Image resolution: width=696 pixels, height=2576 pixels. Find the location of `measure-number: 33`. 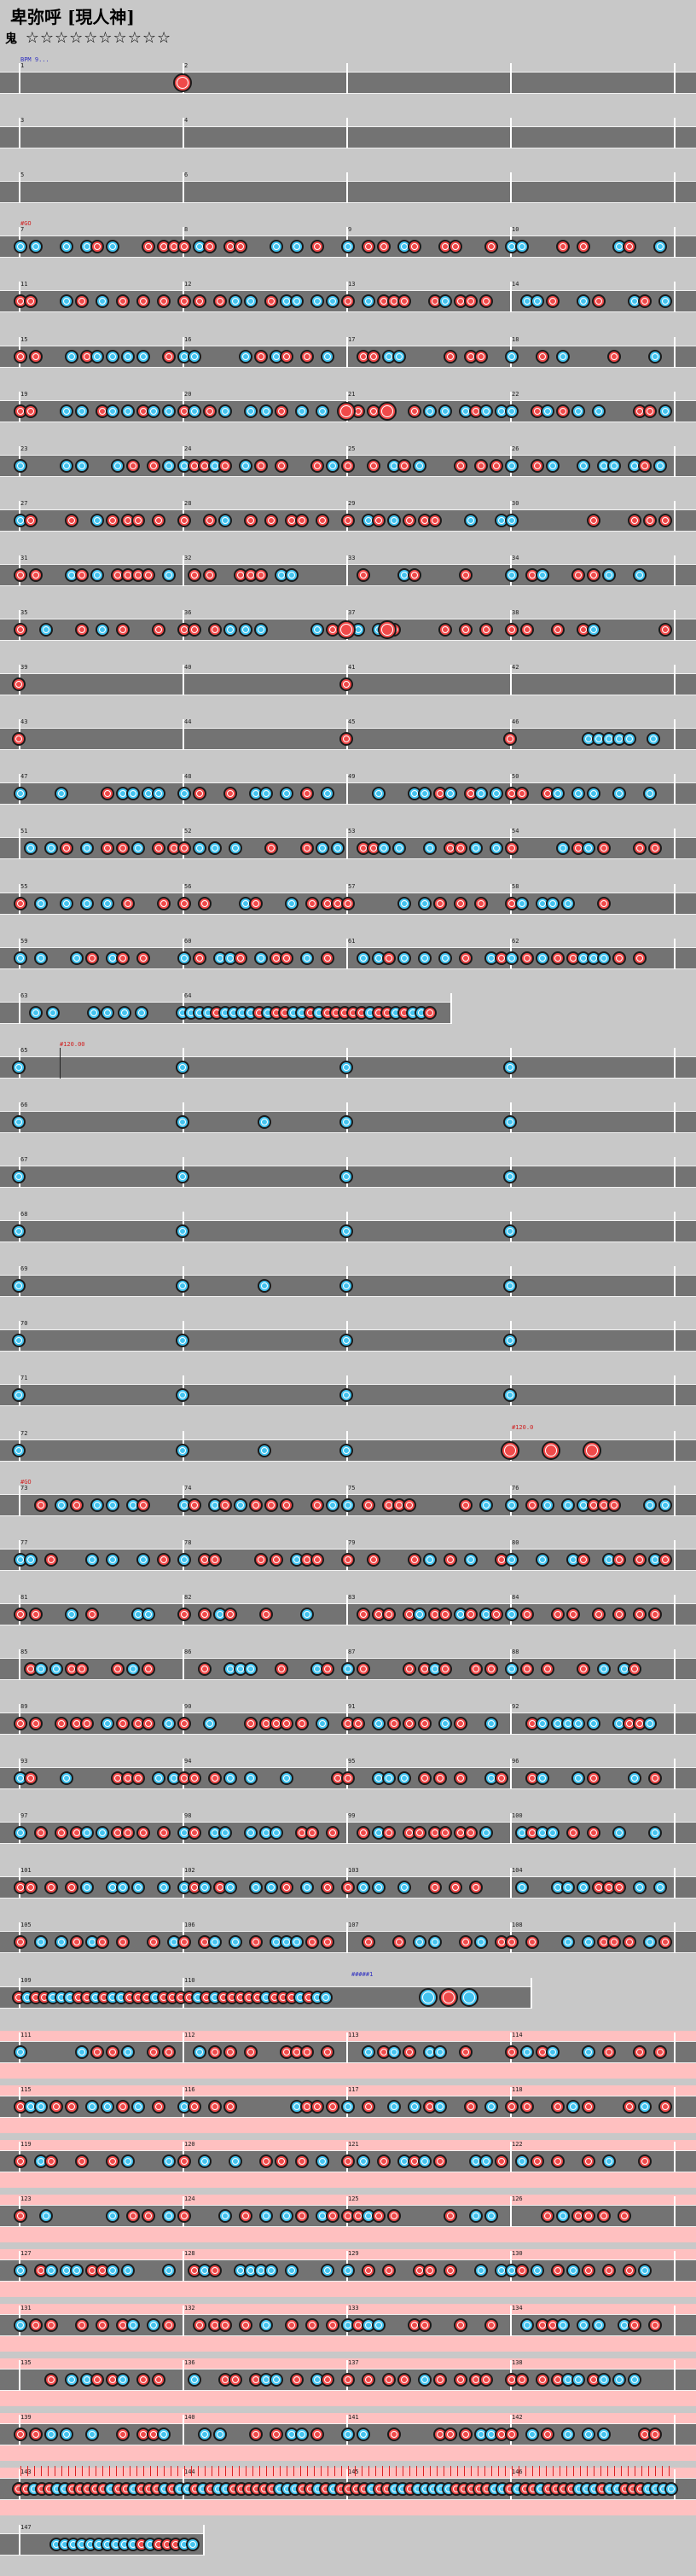

measure-number: 33 is located at coordinates (352, 558).